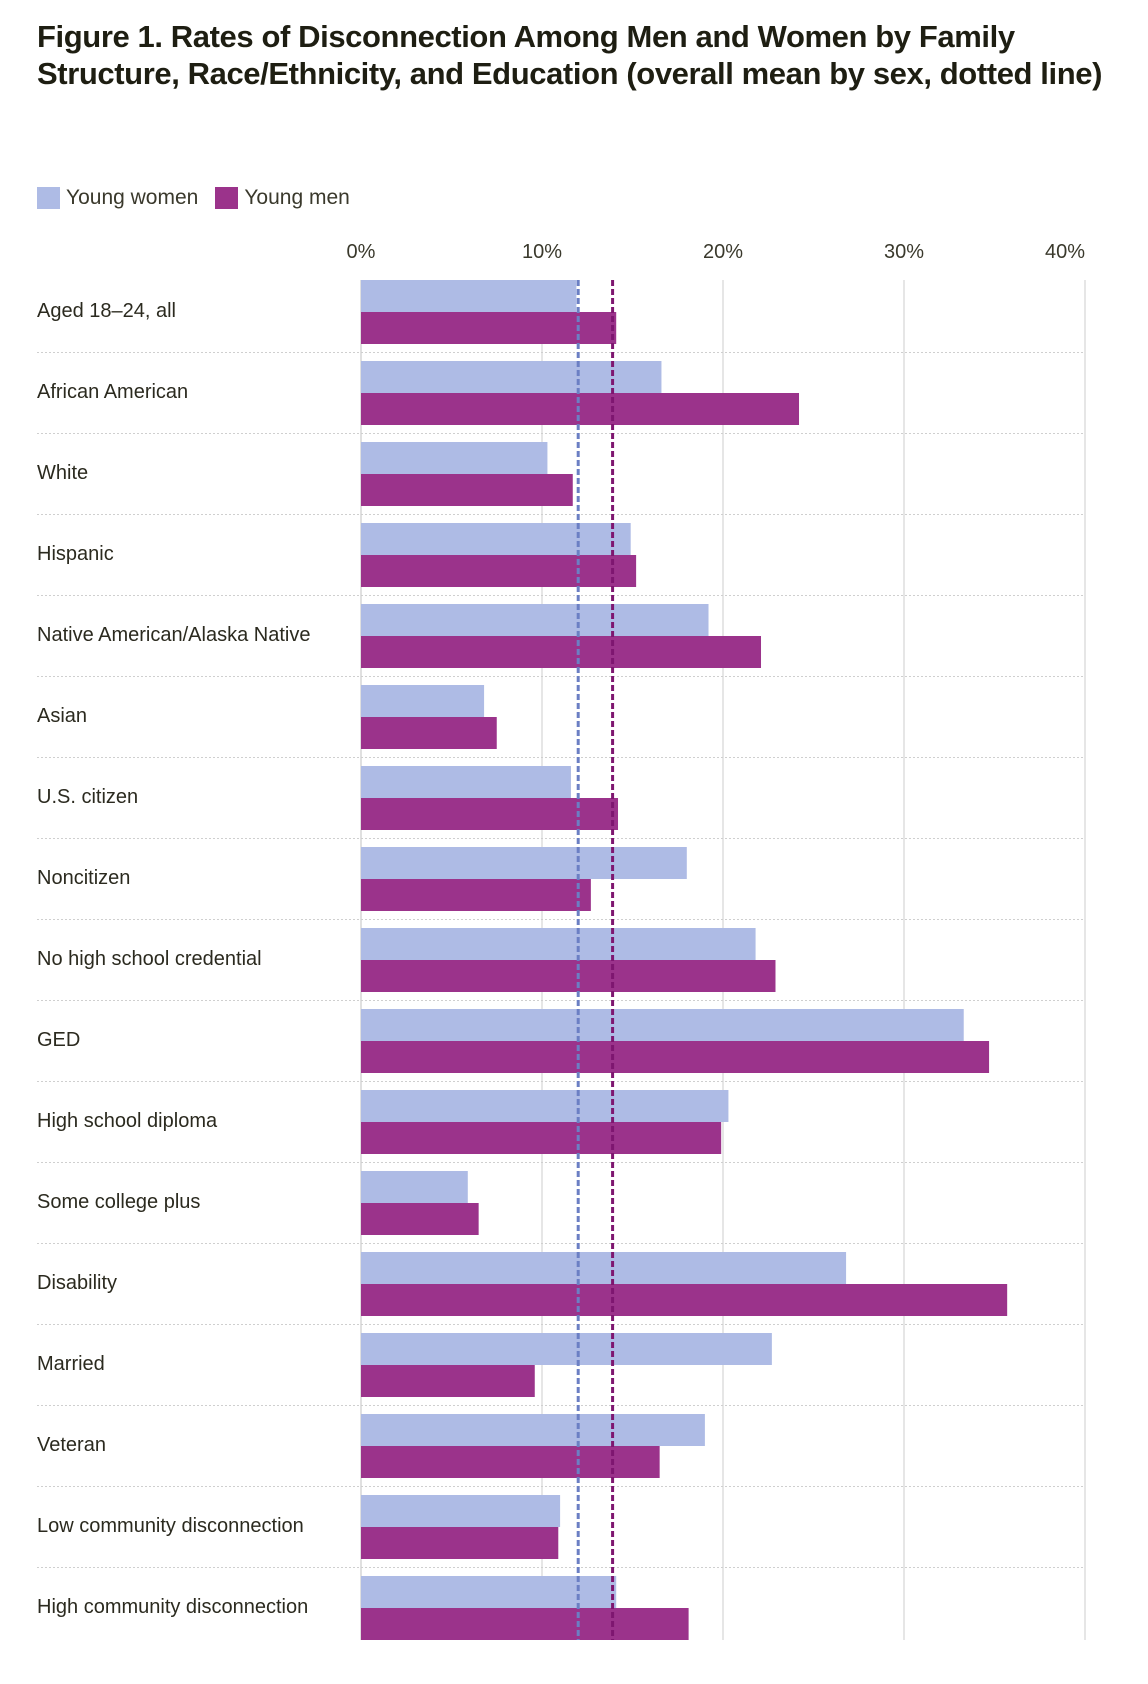  I want to click on x-axis: 0% 10% 20% 30% 40%, so click(716, 252).